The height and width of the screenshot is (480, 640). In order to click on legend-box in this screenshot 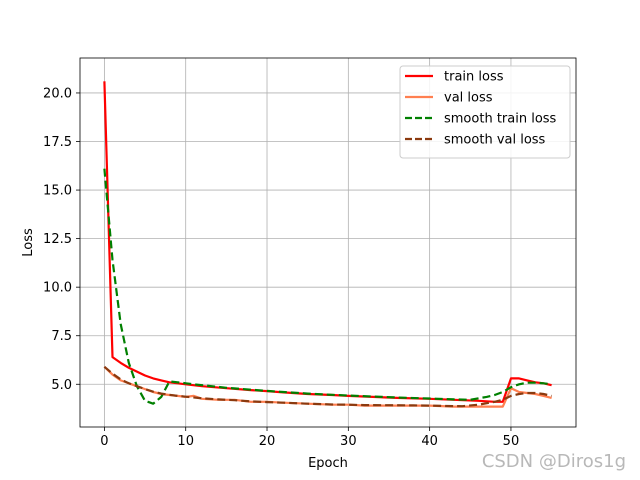, I will do `click(485, 112)`.